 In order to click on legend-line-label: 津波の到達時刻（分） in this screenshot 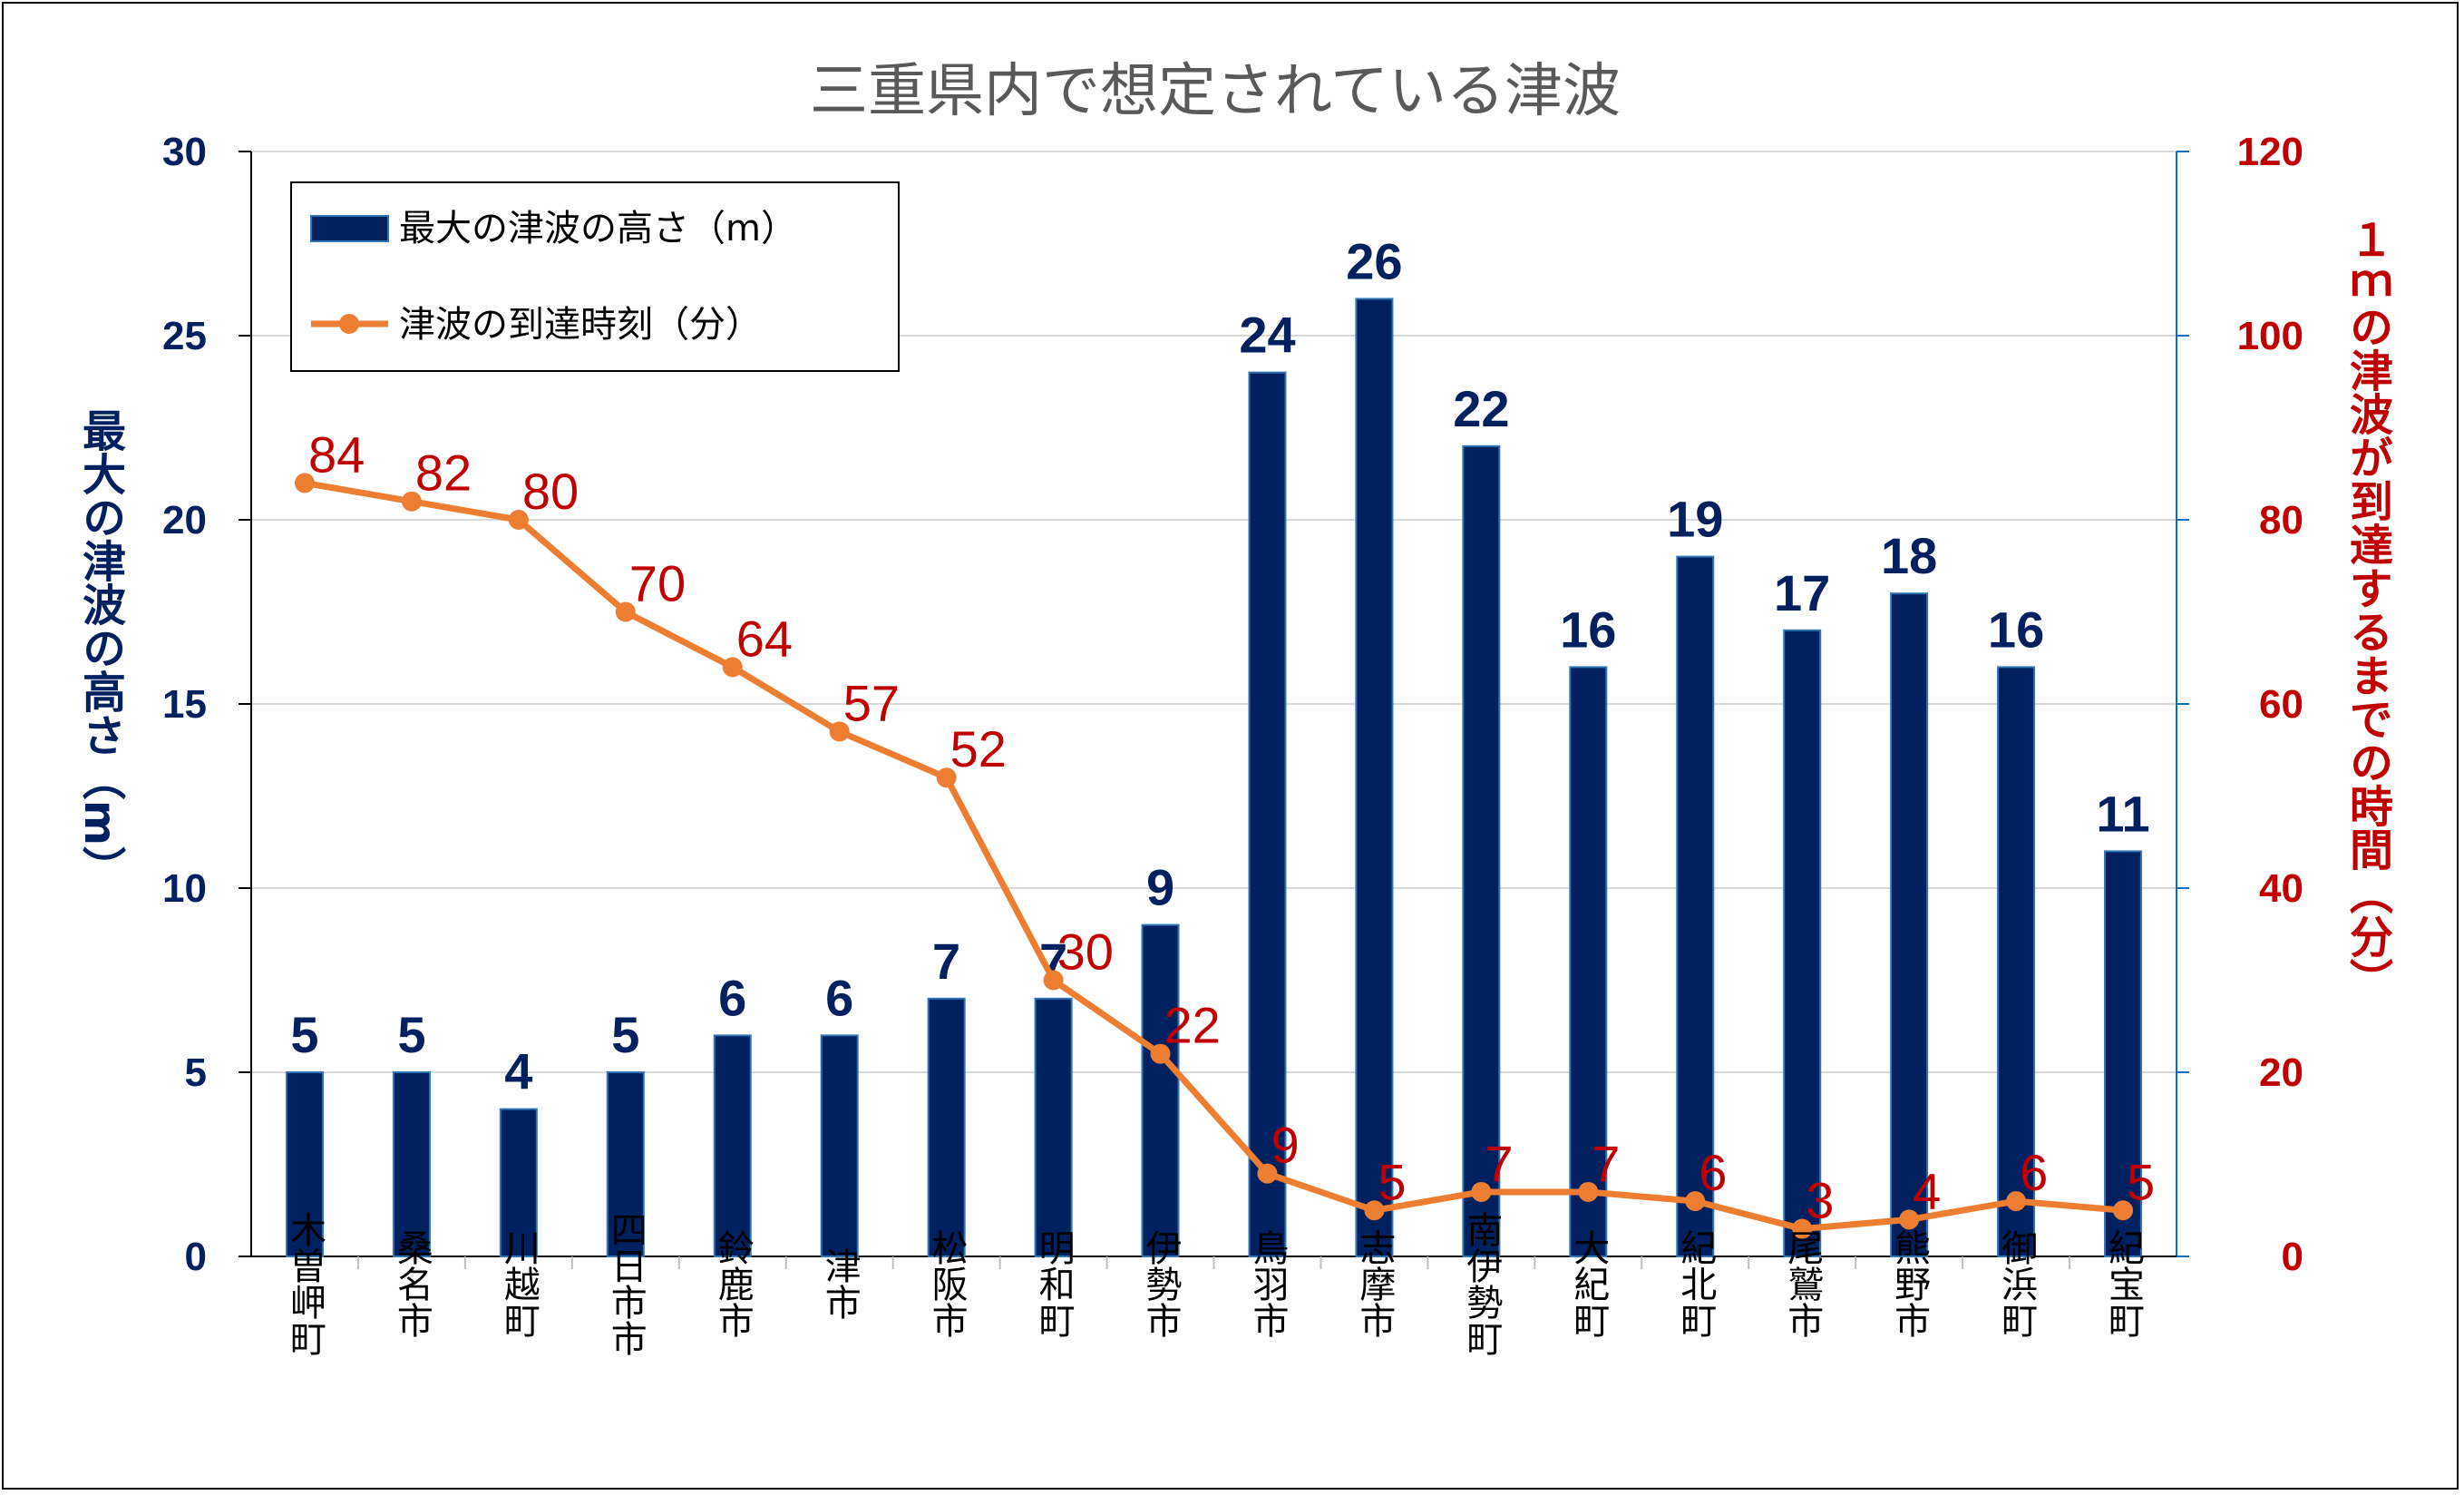, I will do `click(580, 325)`.